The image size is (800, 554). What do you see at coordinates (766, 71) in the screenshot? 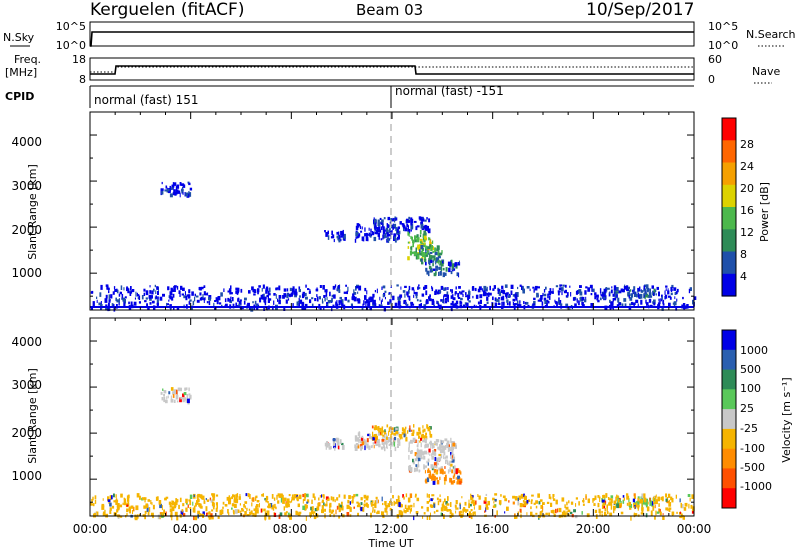
I see `nave-label: Nave` at bounding box center [766, 71].